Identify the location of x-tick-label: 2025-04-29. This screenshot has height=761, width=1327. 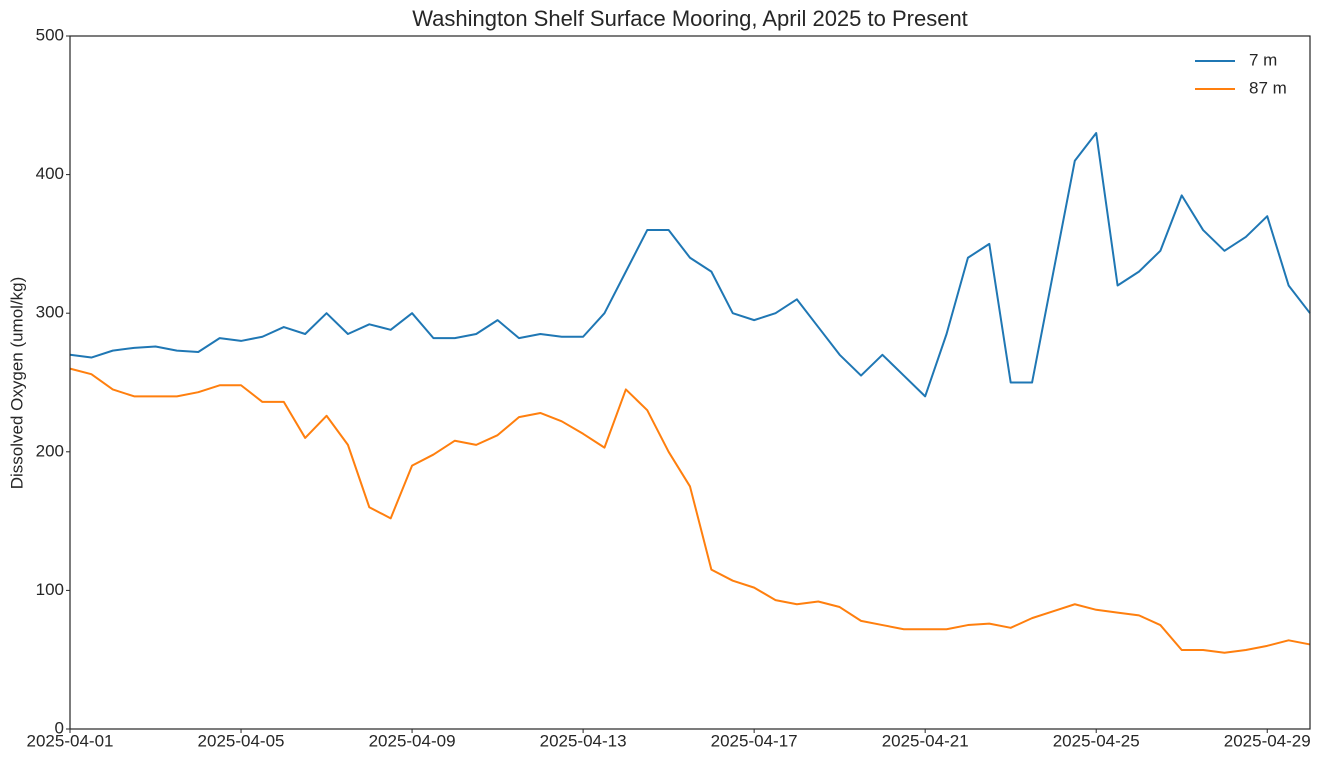
(1267, 740).